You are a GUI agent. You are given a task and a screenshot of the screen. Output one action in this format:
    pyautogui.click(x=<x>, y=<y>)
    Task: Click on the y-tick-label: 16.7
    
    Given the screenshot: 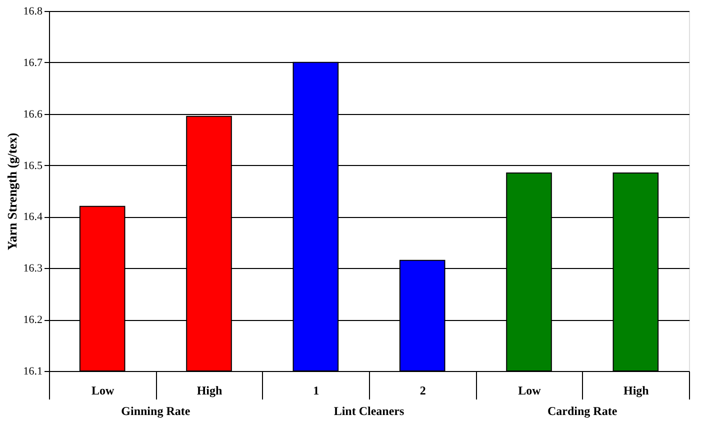 What is the action you would take?
    pyautogui.click(x=33, y=62)
    